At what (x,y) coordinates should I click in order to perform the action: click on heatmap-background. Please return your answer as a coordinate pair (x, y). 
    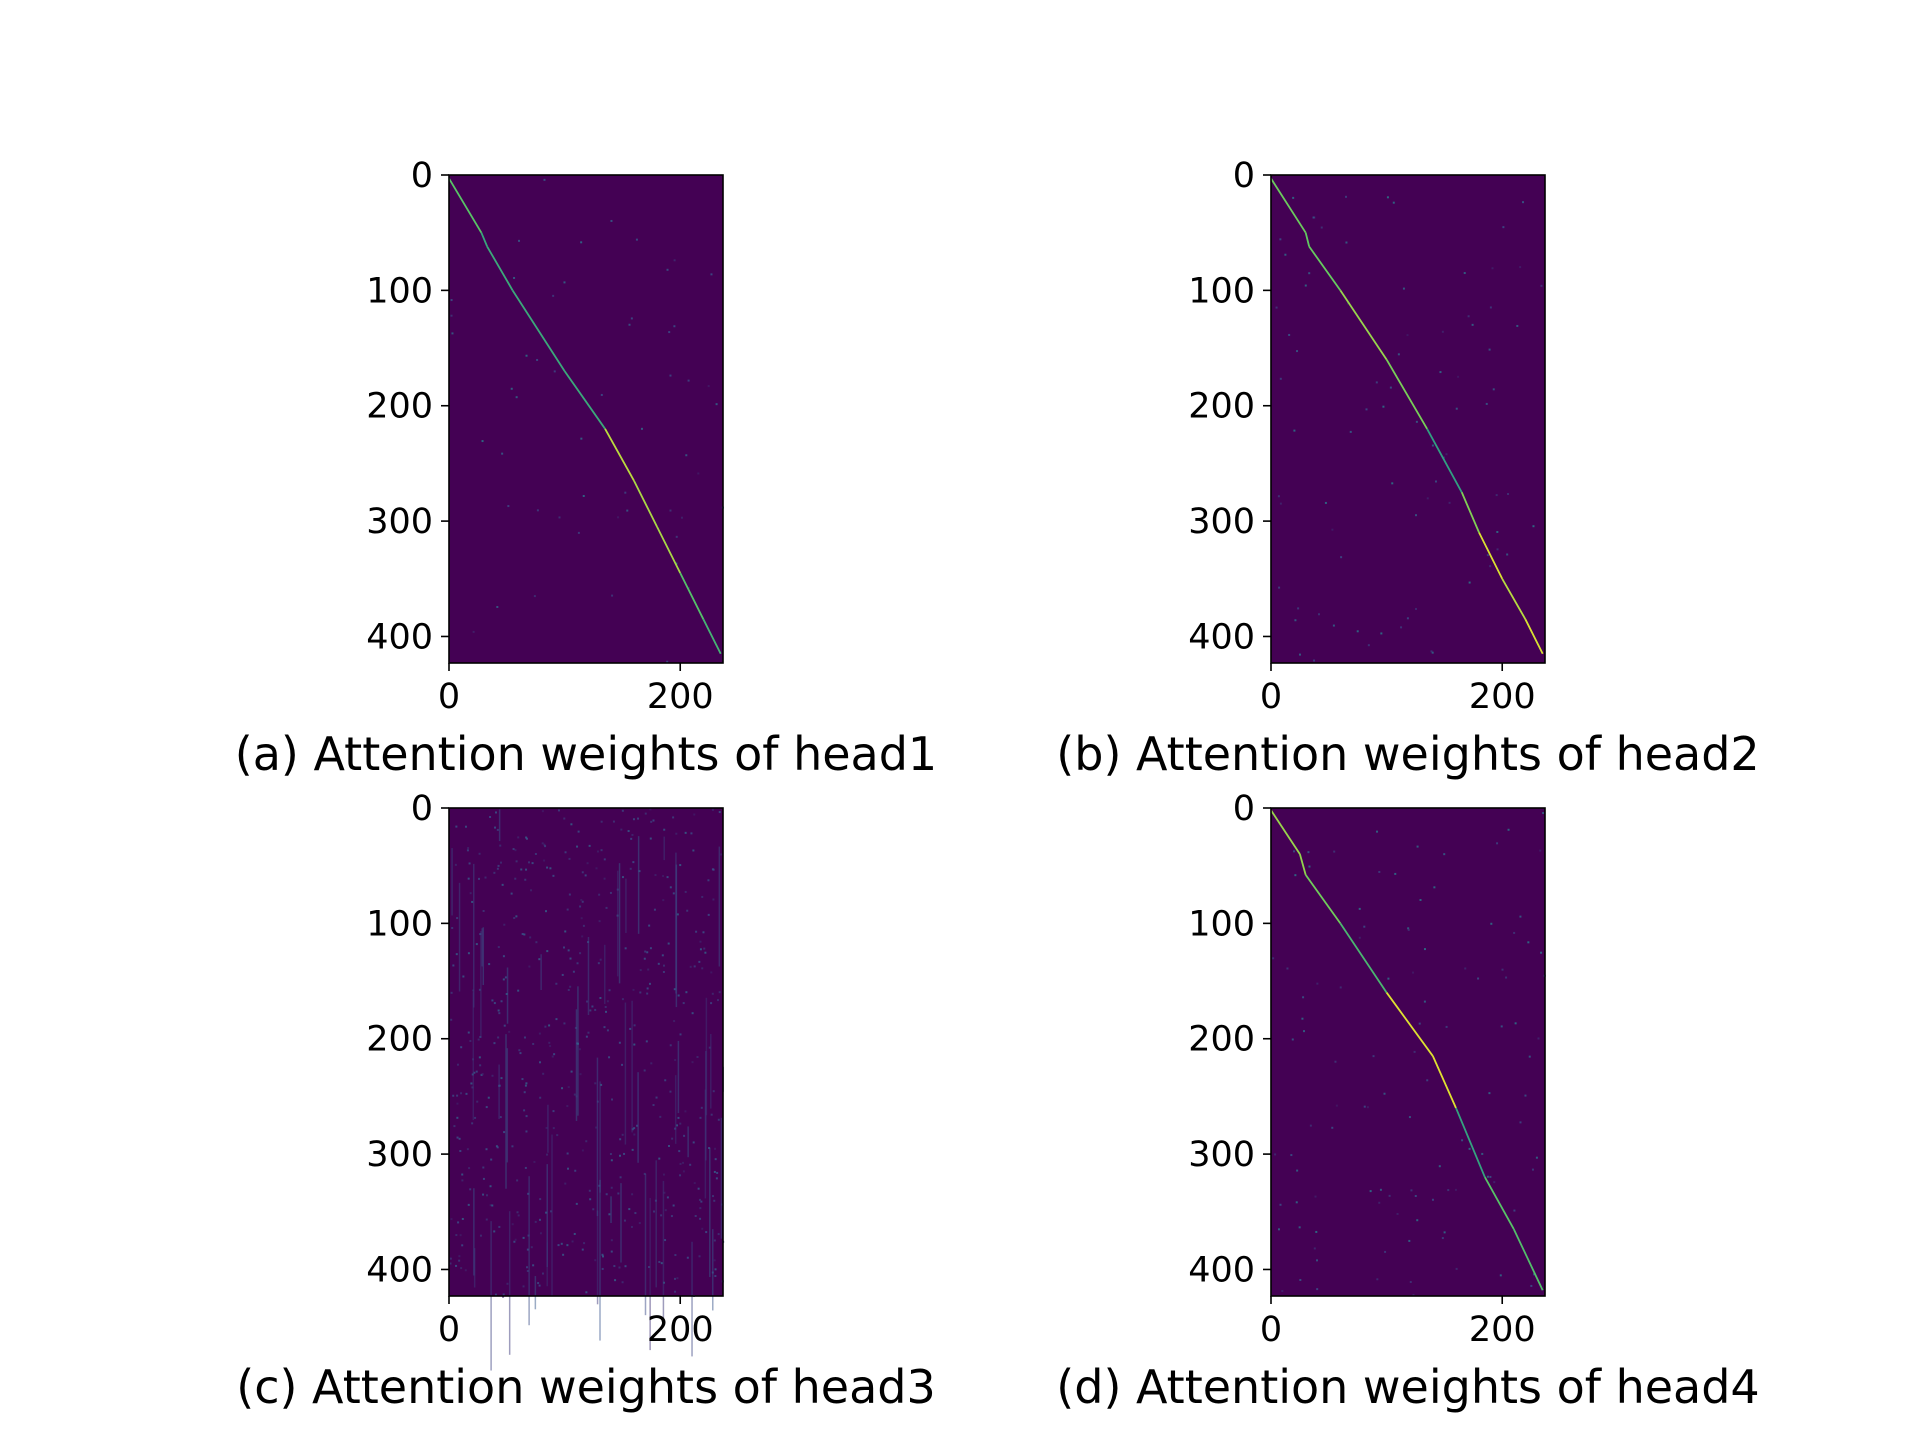
    Looking at the image, I should click on (1408, 419).